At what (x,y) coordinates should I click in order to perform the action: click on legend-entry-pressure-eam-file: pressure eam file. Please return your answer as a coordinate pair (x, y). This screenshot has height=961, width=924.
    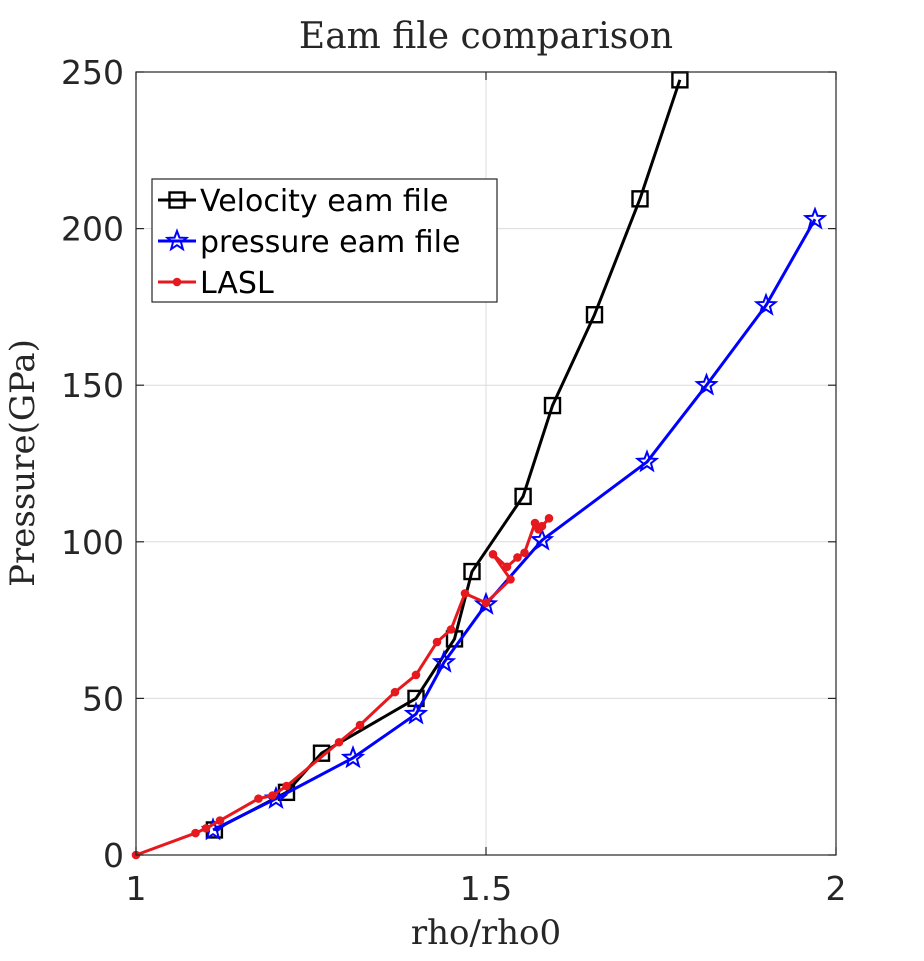
    Looking at the image, I should click on (309, 242).